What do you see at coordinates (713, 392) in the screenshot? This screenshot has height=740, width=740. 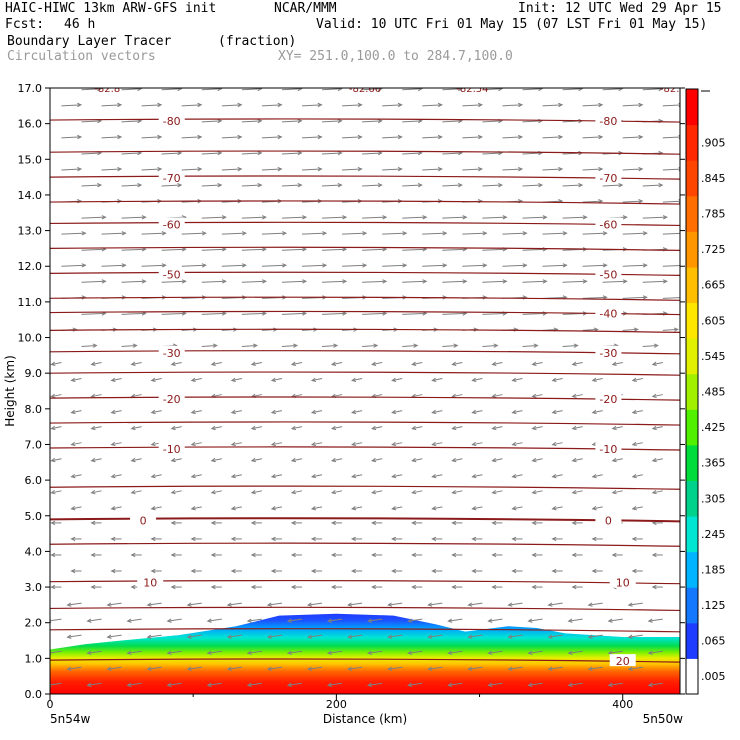 I see `colorbar-tick-label: .485` at bounding box center [713, 392].